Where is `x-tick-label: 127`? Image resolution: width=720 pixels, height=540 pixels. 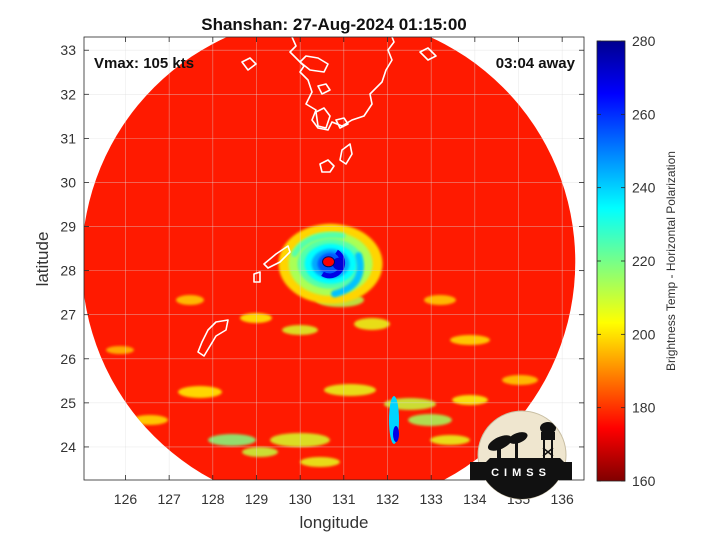 x-tick-label: 127 is located at coordinates (169, 499).